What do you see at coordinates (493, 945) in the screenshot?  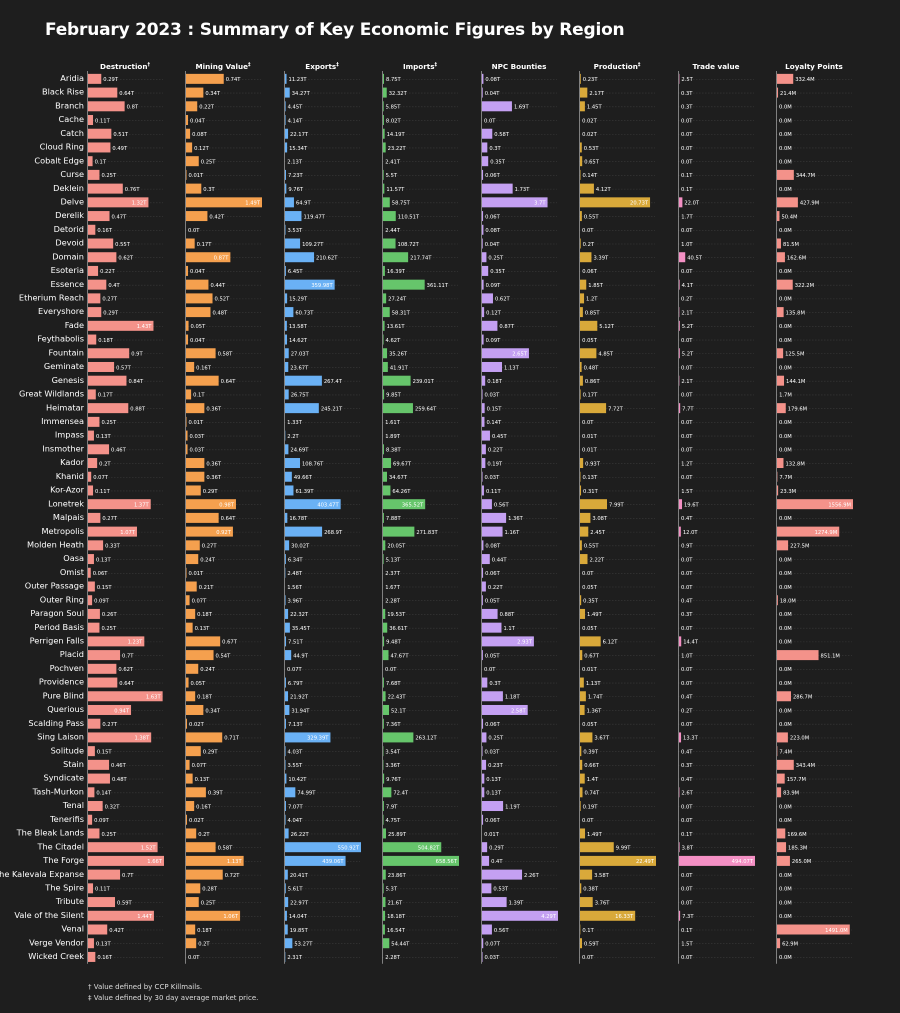 I see `data-label-npc-bounties-verge-vendor: 0.07T` at bounding box center [493, 945].